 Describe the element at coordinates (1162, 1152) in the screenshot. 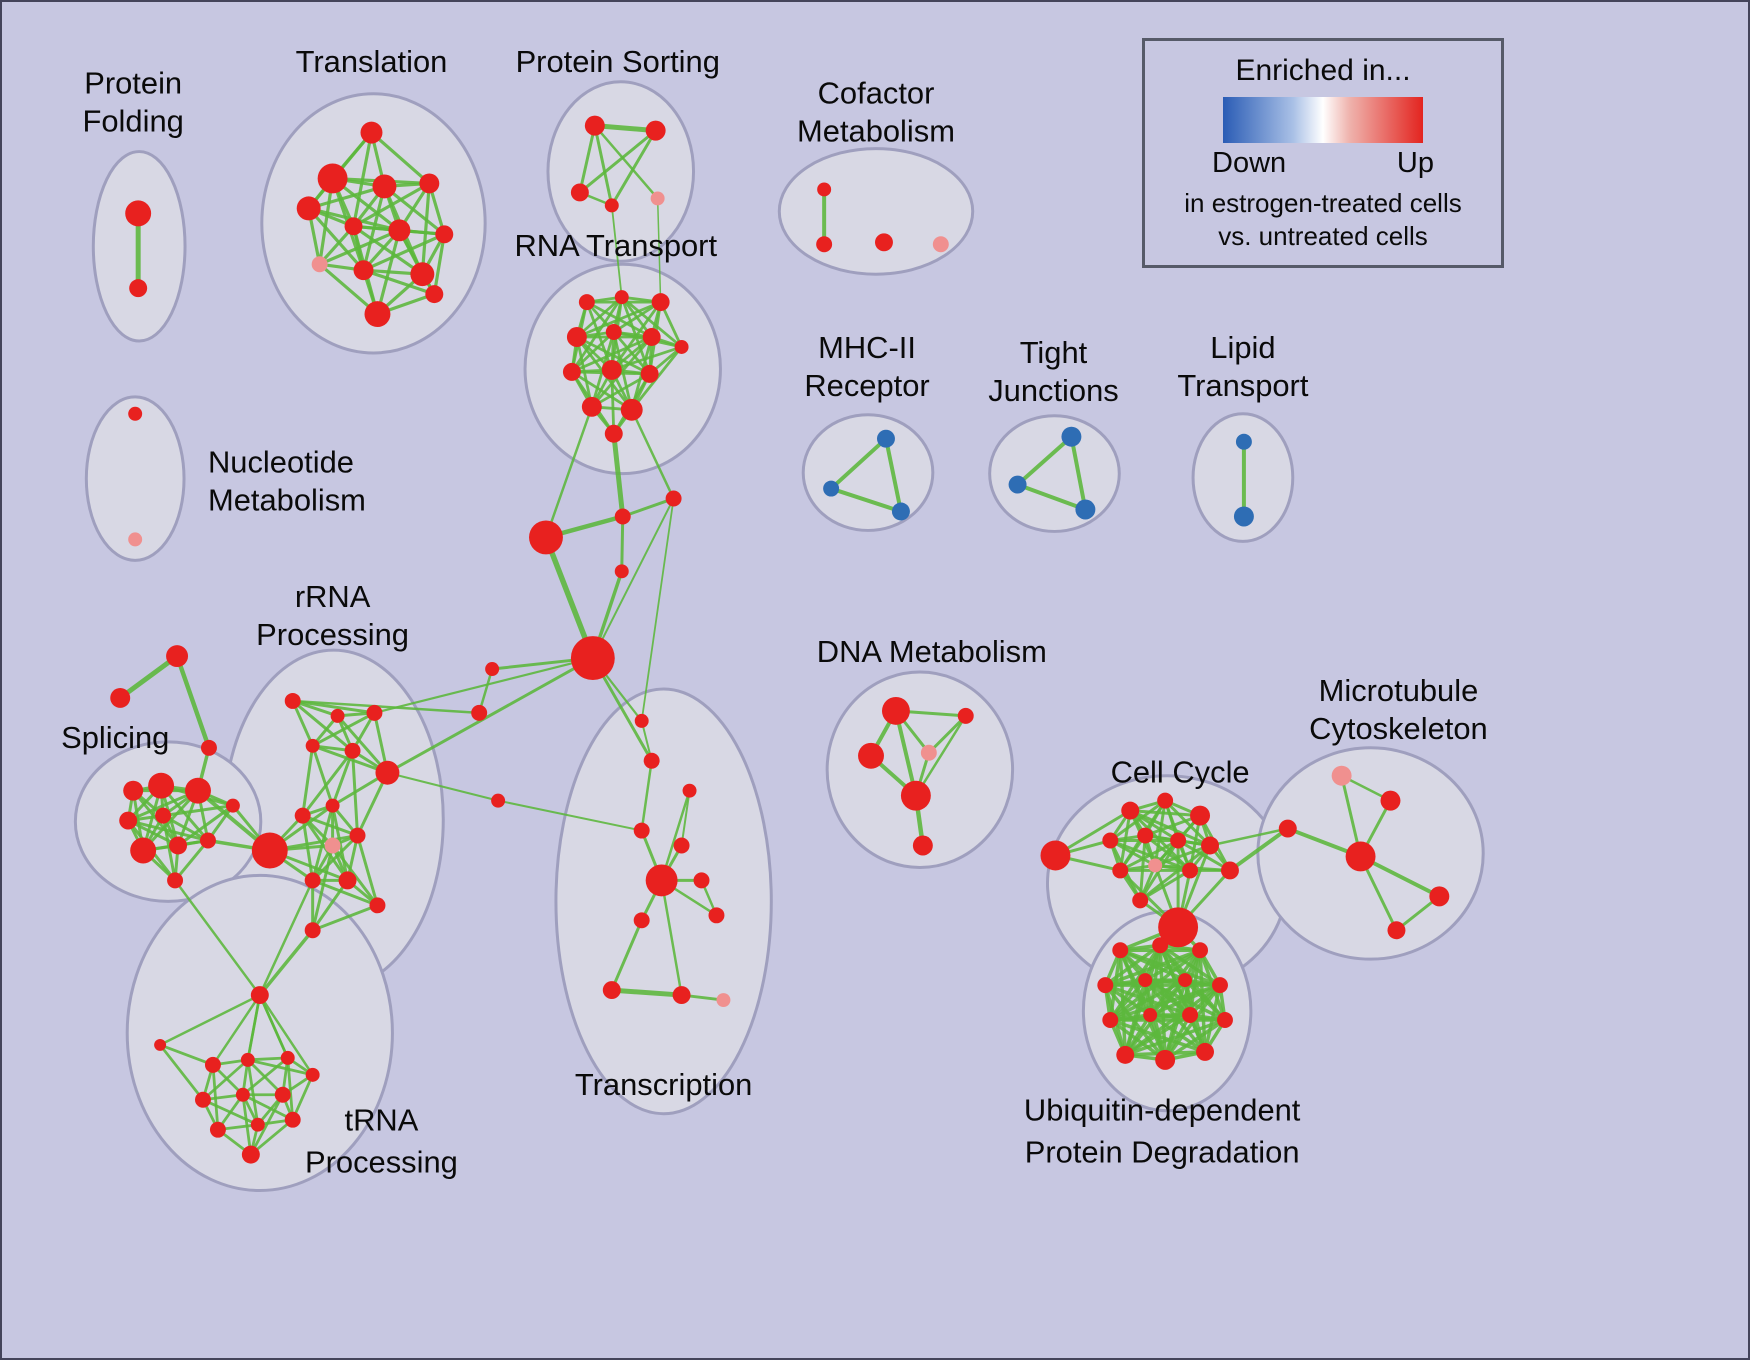

I see `cluster-label-ubiquitin_degradation: Protein Degradation` at that location.